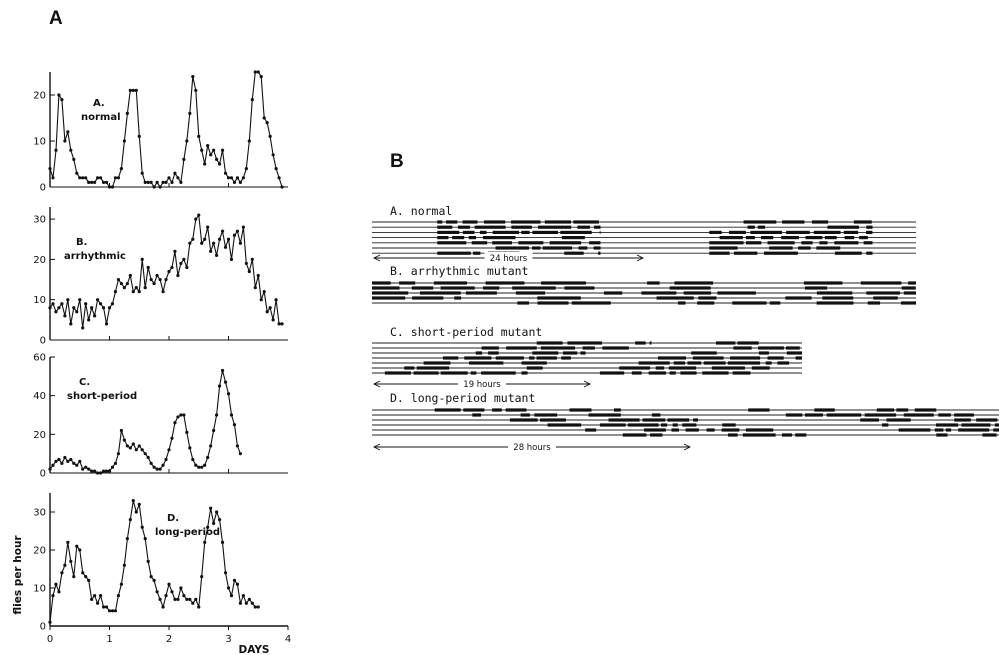 This screenshot has height=655, width=999. Describe the element at coordinates (165, 270) in the screenshot. I see `chart-1-series-line` at that location.